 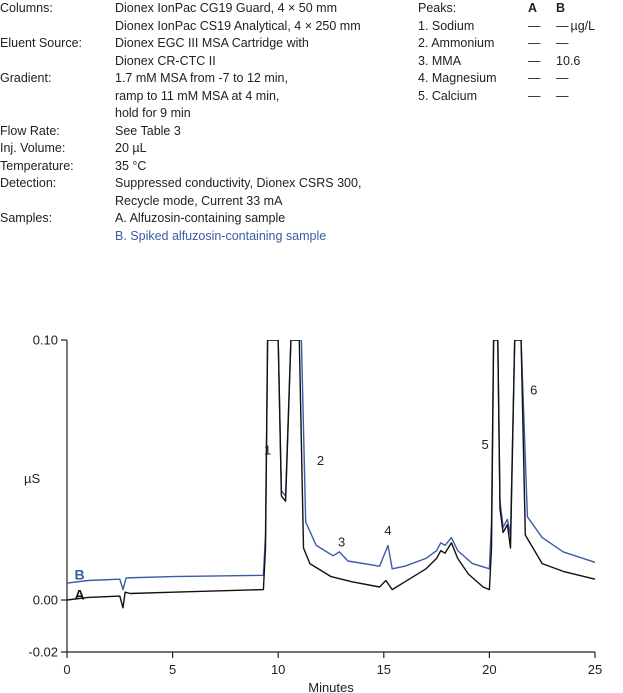 What do you see at coordinates (446, 25) in the screenshot?
I see `peak-name: 1. Sodium` at bounding box center [446, 25].